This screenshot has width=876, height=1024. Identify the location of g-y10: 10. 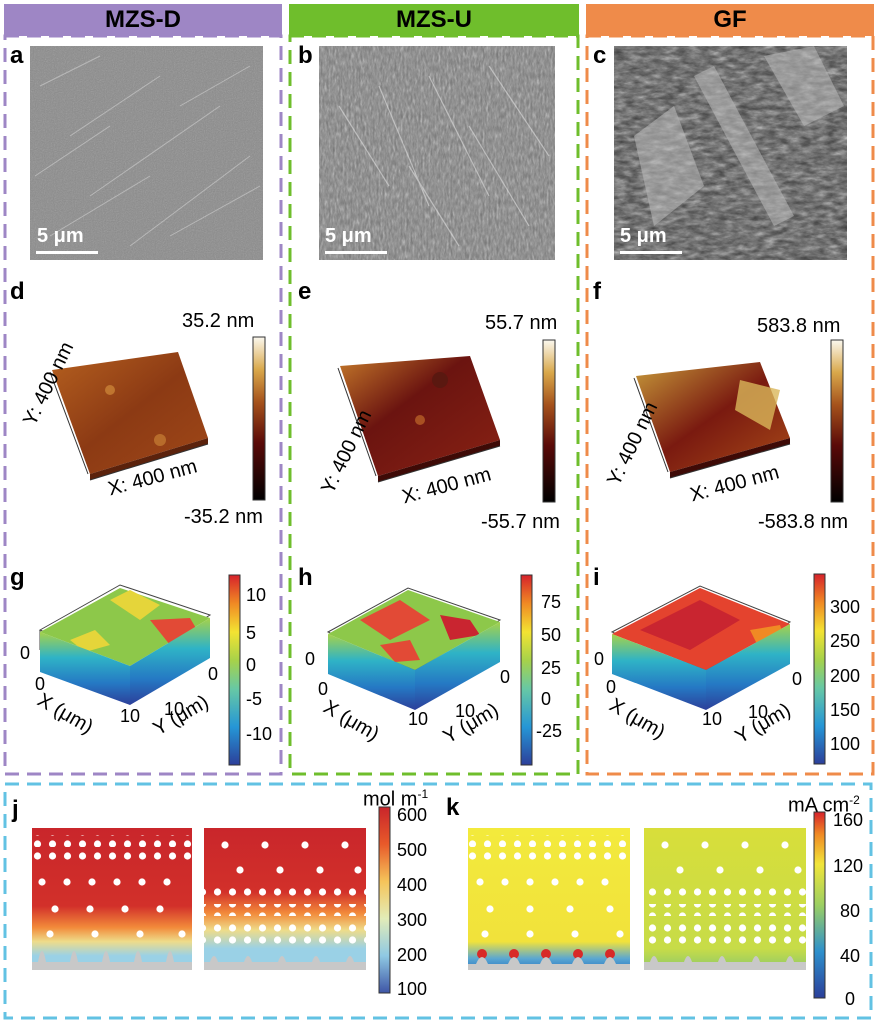
(174, 709).